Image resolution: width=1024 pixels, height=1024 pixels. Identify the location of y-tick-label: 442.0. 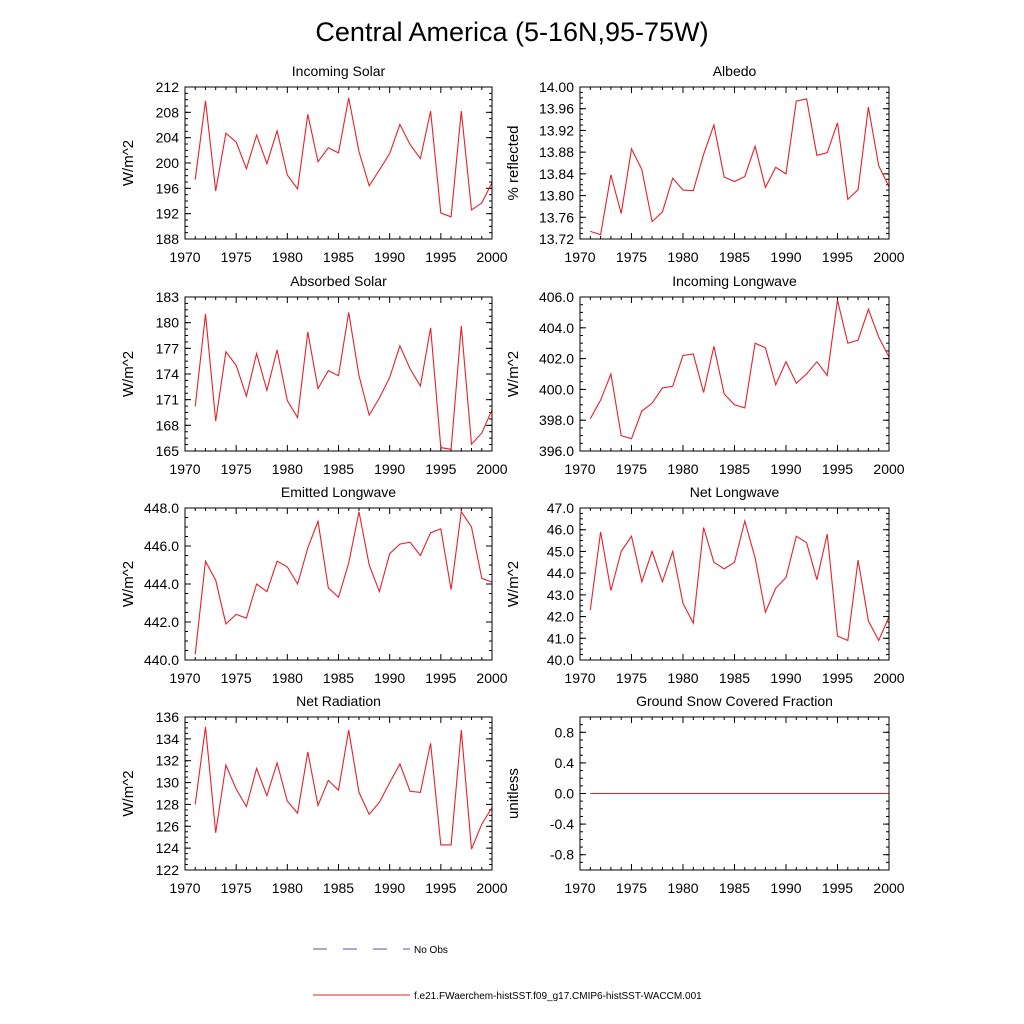
(161, 622).